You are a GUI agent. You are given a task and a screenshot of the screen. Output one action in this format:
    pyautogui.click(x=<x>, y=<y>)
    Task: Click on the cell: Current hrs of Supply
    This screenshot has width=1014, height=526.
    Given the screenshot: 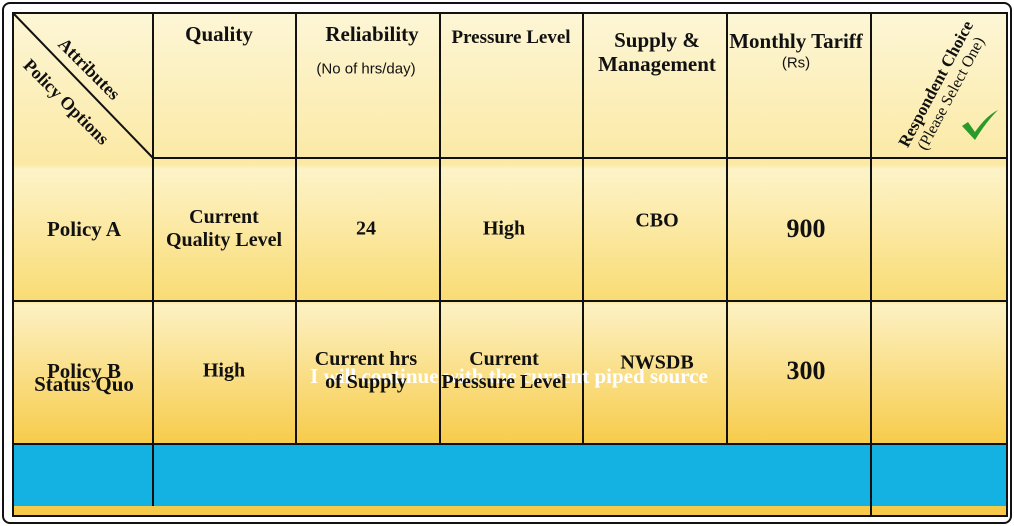 What is the action you would take?
    pyautogui.click(x=366, y=371)
    